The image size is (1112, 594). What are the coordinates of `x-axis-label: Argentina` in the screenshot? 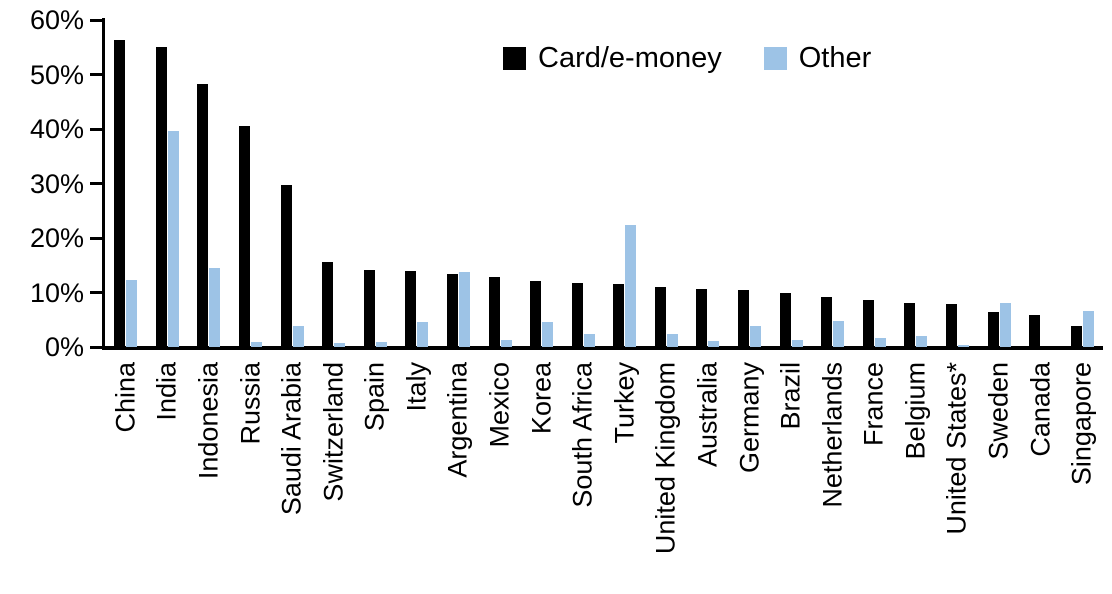 It's located at (457, 420).